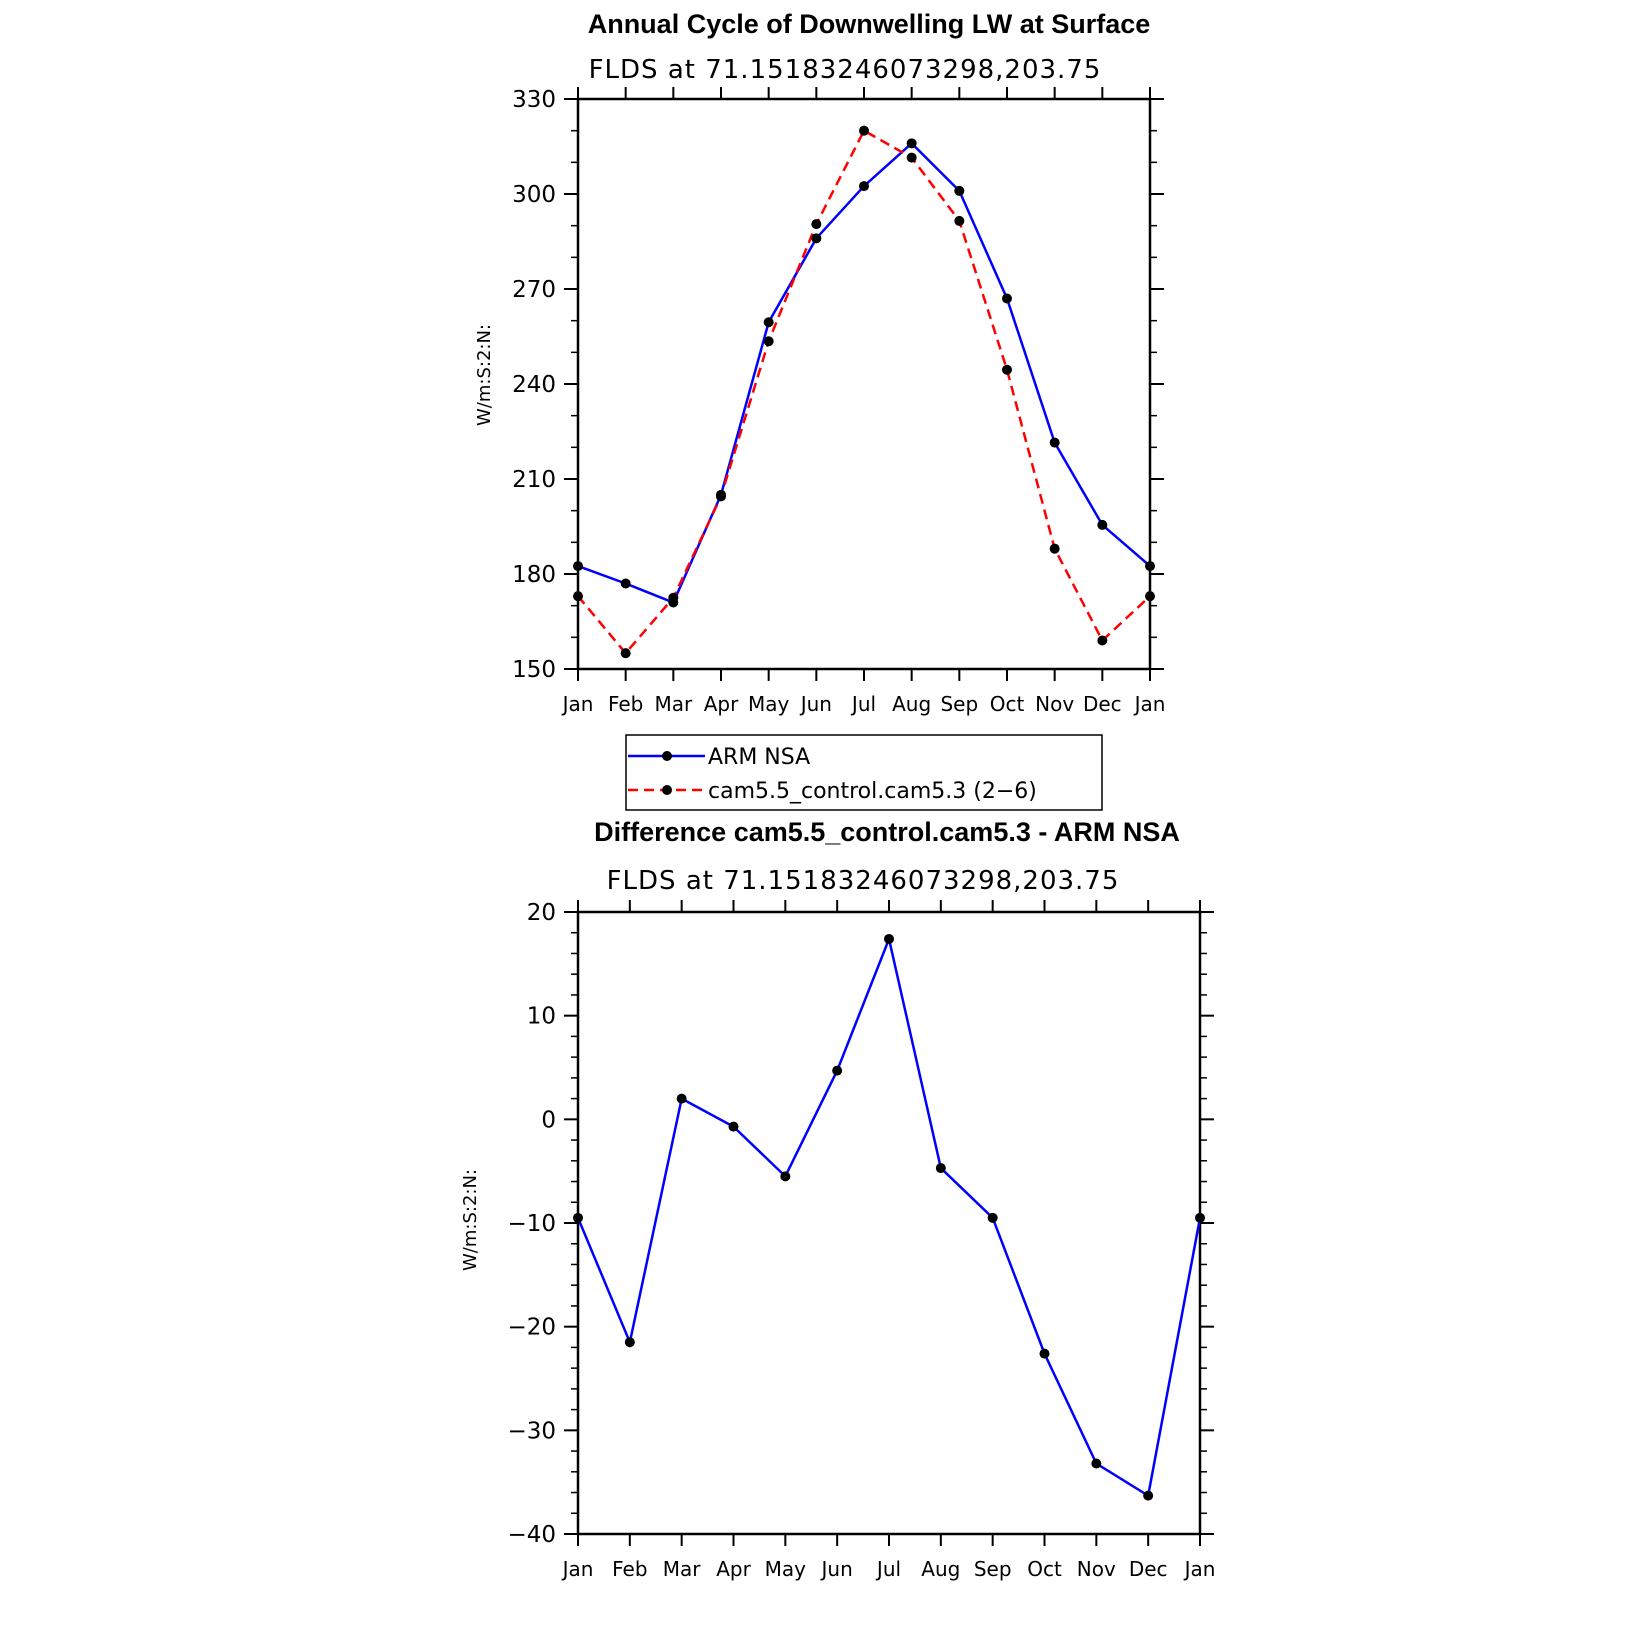 The width and height of the screenshot is (1630, 1630). What do you see at coordinates (531, 1431) in the screenshot?
I see `y-tick-label: −30` at bounding box center [531, 1431].